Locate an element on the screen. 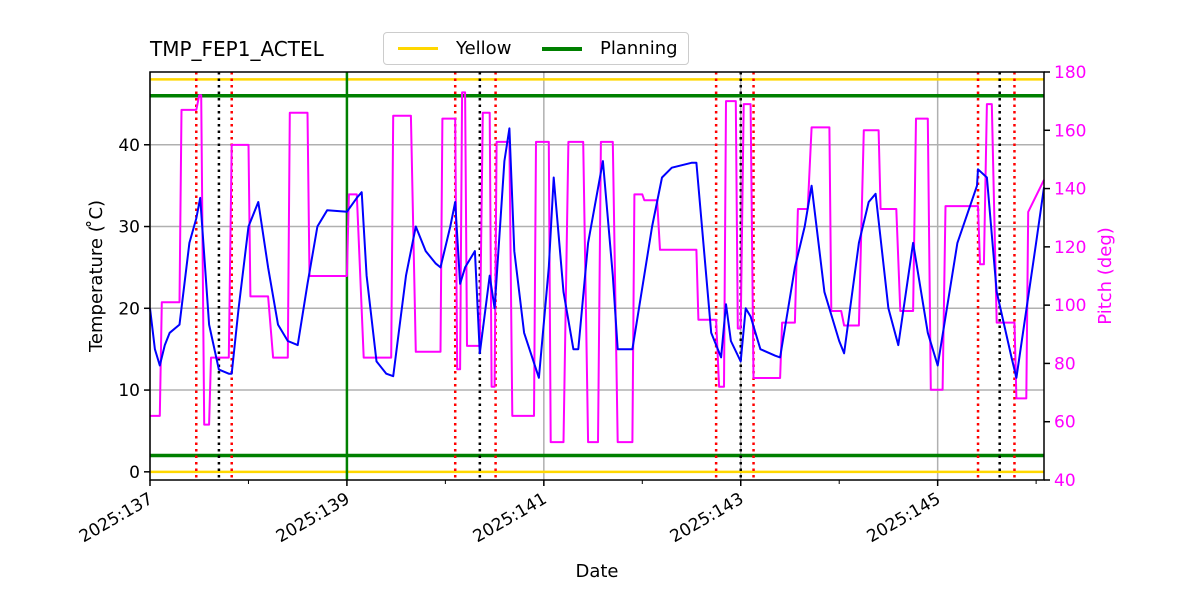 The image size is (1200, 600). y2-tick-label: 80 is located at coordinates (1065, 364).